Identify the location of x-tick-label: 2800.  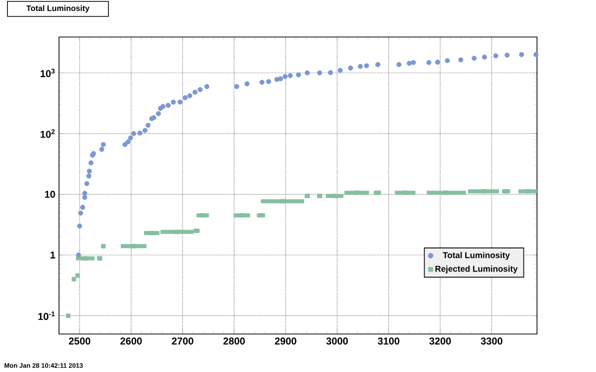
(234, 341).